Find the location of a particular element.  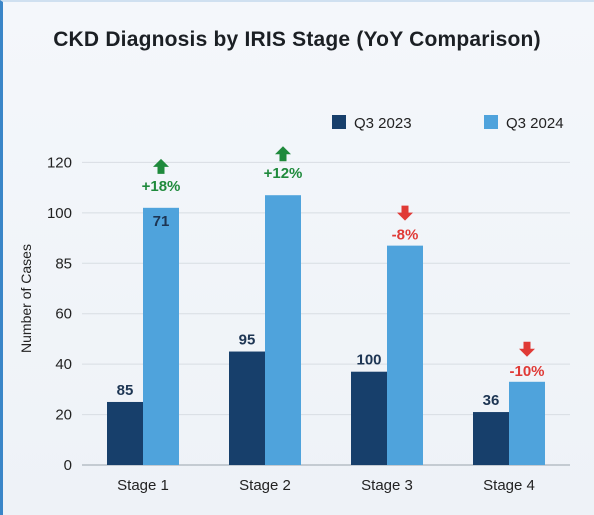

bar-value-label: 85 is located at coordinates (125, 390).